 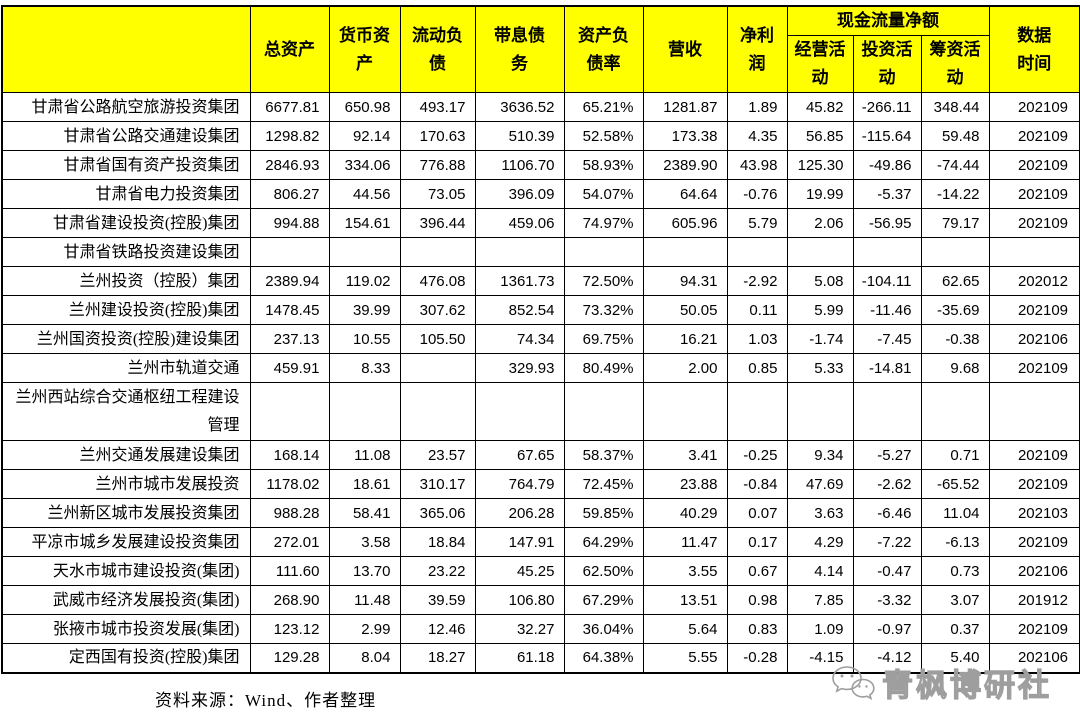 I want to click on company-name-cell: 兰州建设投资(控股)集团, so click(x=126, y=310).